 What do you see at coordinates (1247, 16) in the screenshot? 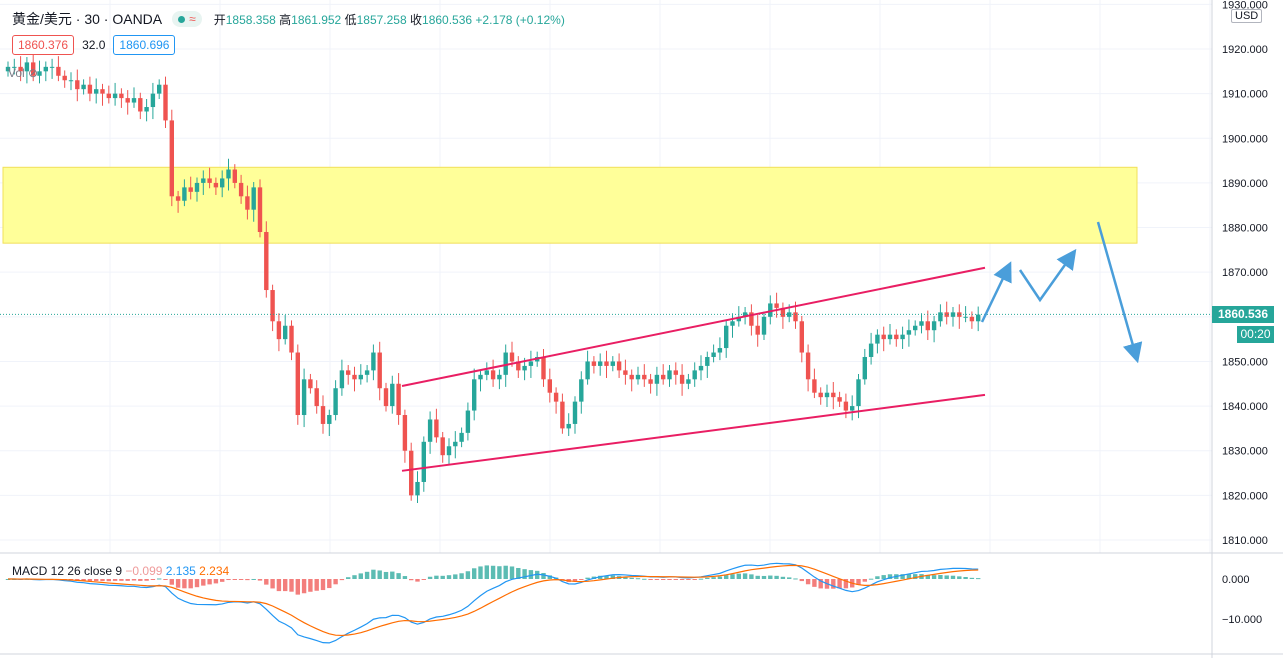
I see `currency-badge: USD` at bounding box center [1247, 16].